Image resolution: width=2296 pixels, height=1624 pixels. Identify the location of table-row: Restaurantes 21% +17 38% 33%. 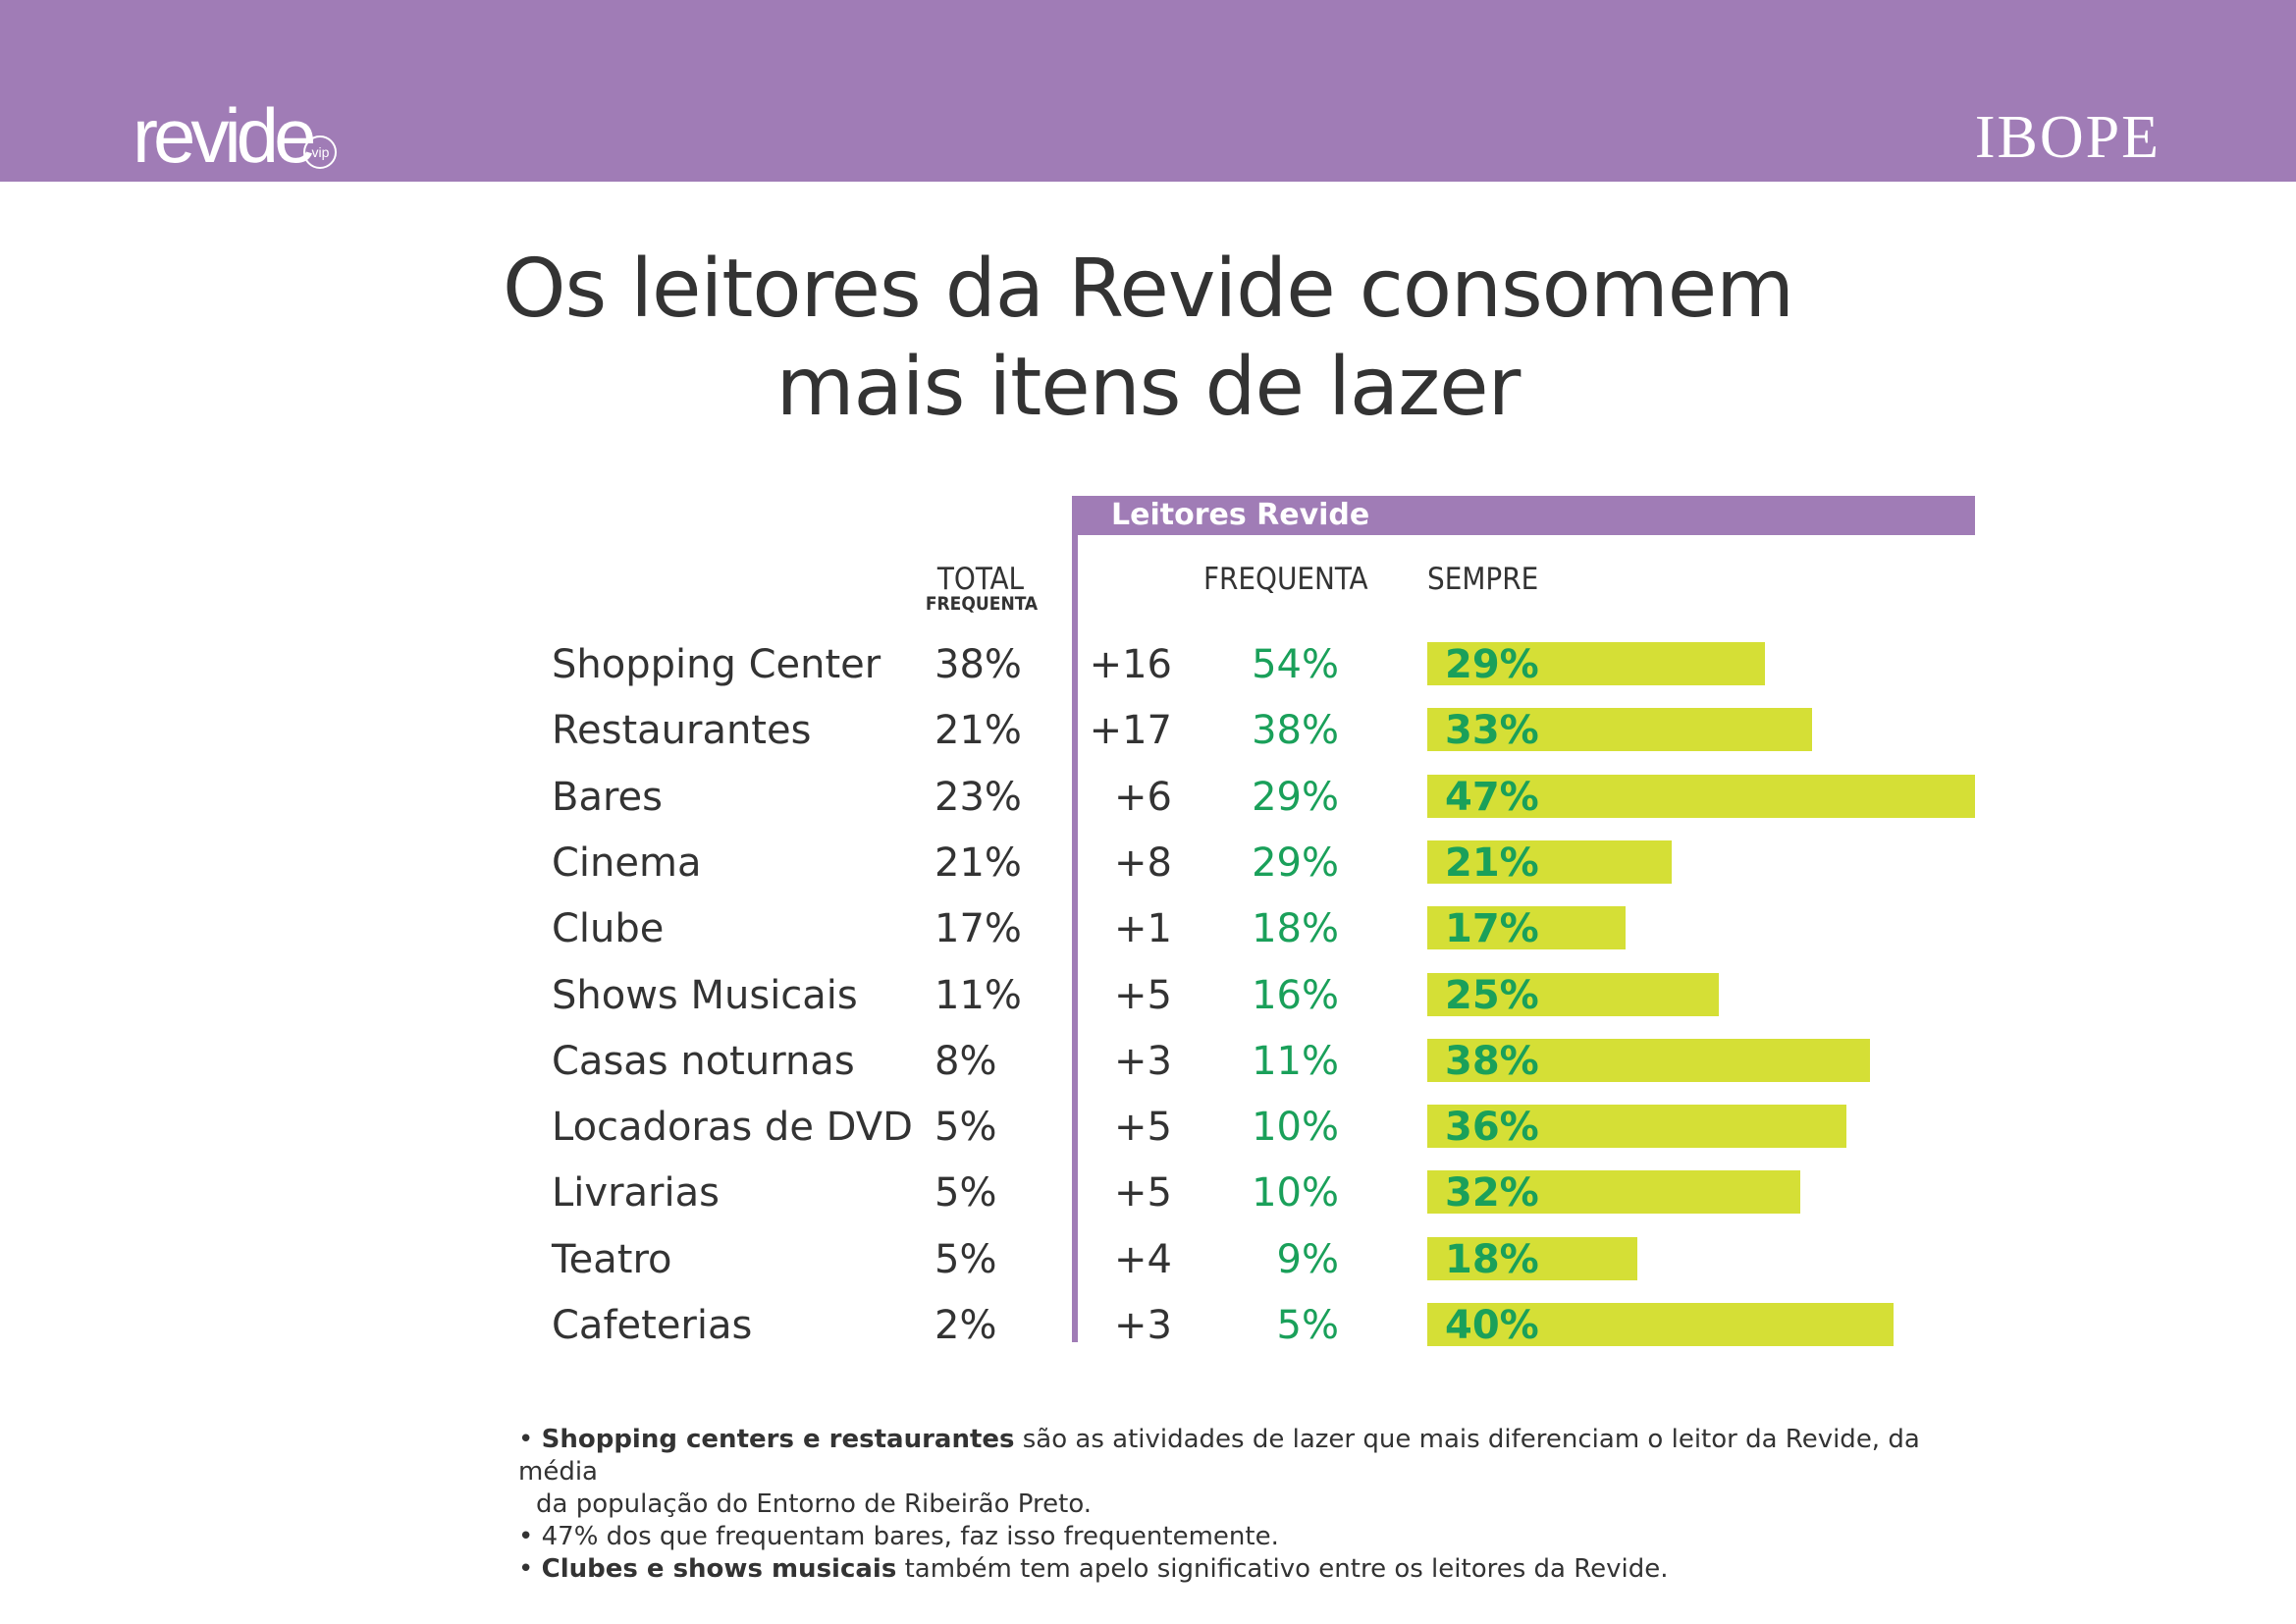
(1148, 730).